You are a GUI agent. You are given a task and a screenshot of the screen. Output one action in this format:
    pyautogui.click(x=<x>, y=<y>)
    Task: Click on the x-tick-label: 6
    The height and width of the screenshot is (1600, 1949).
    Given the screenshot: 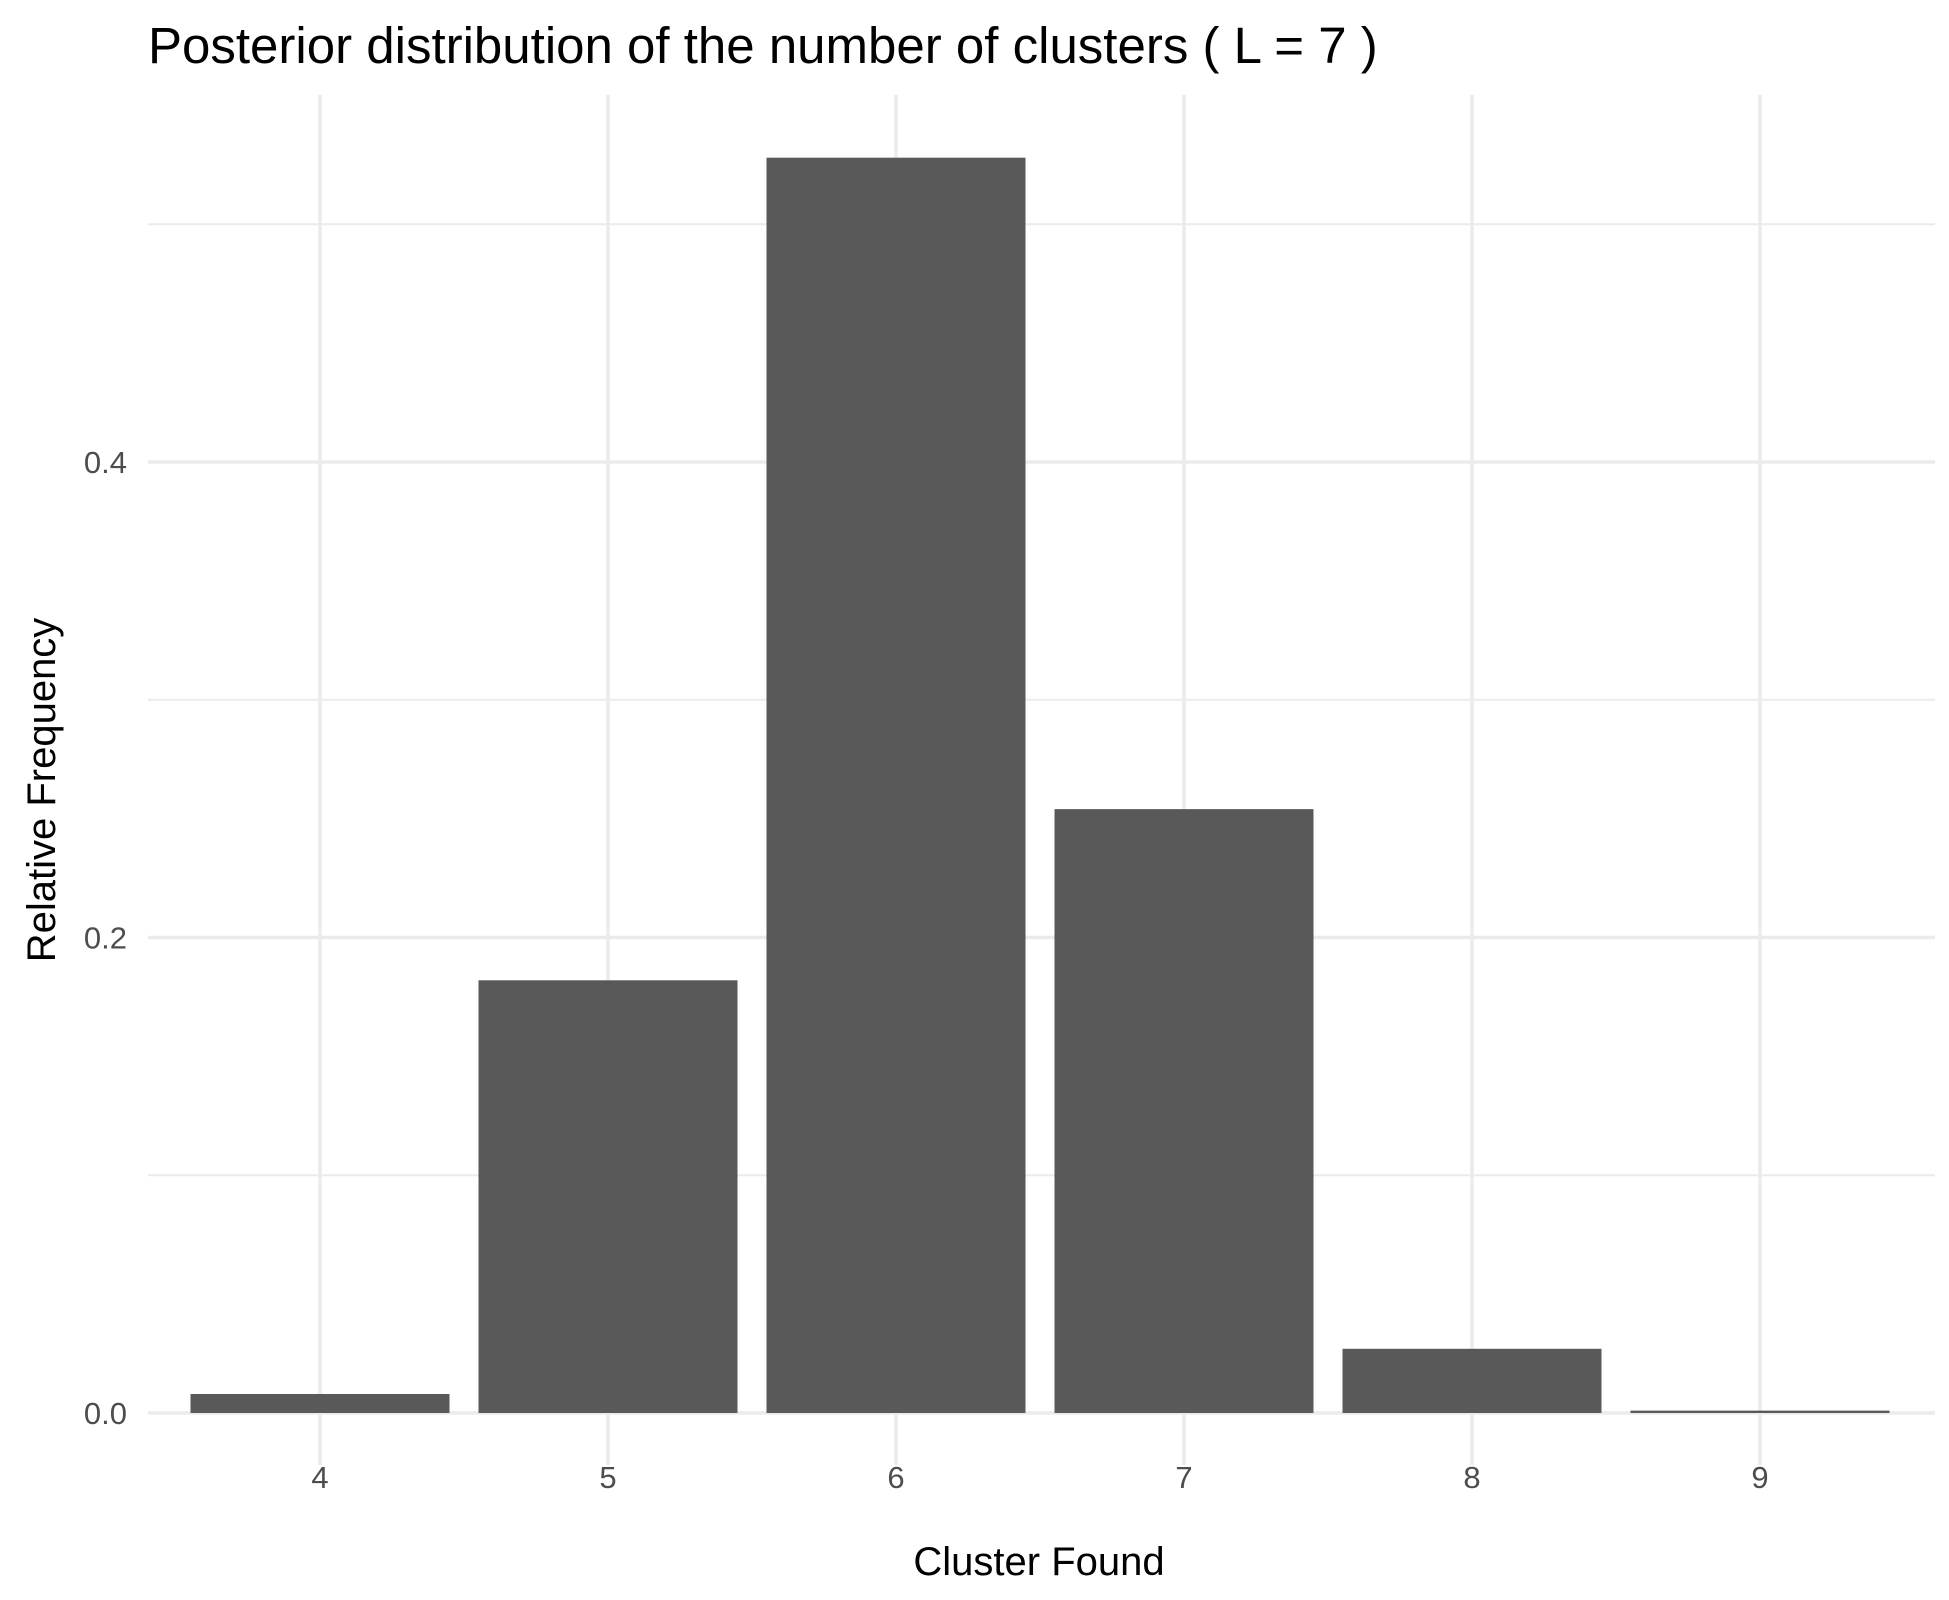 What is the action you would take?
    pyautogui.click(x=895, y=1477)
    